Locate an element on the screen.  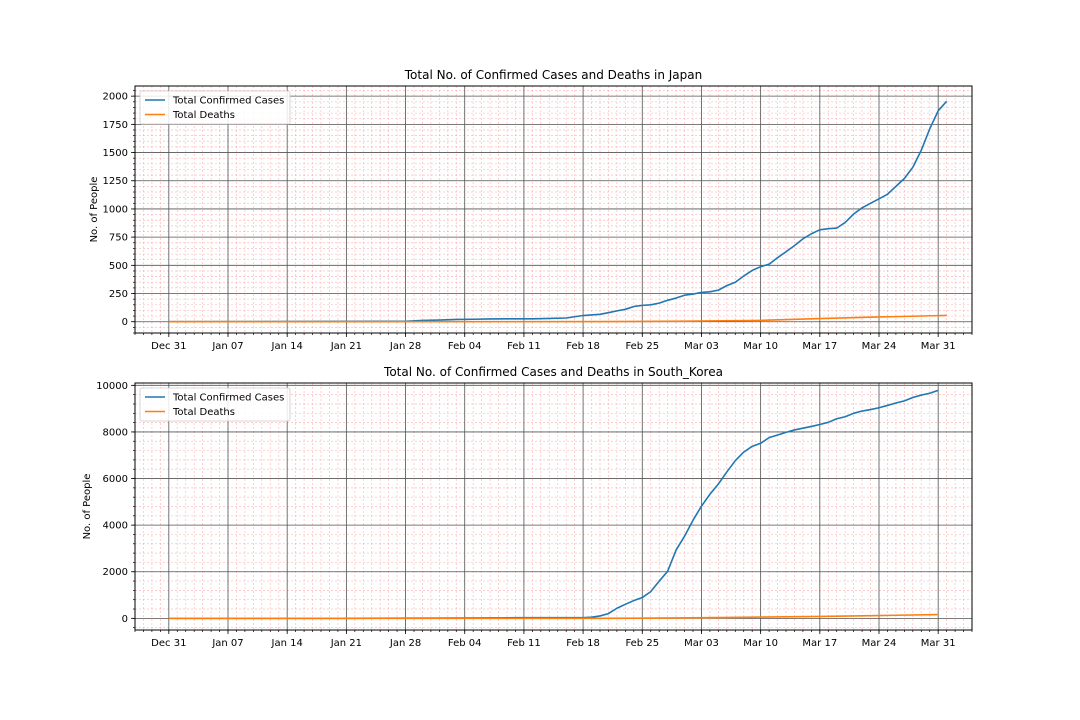
y-tick-label: 10000 is located at coordinates (112, 386).